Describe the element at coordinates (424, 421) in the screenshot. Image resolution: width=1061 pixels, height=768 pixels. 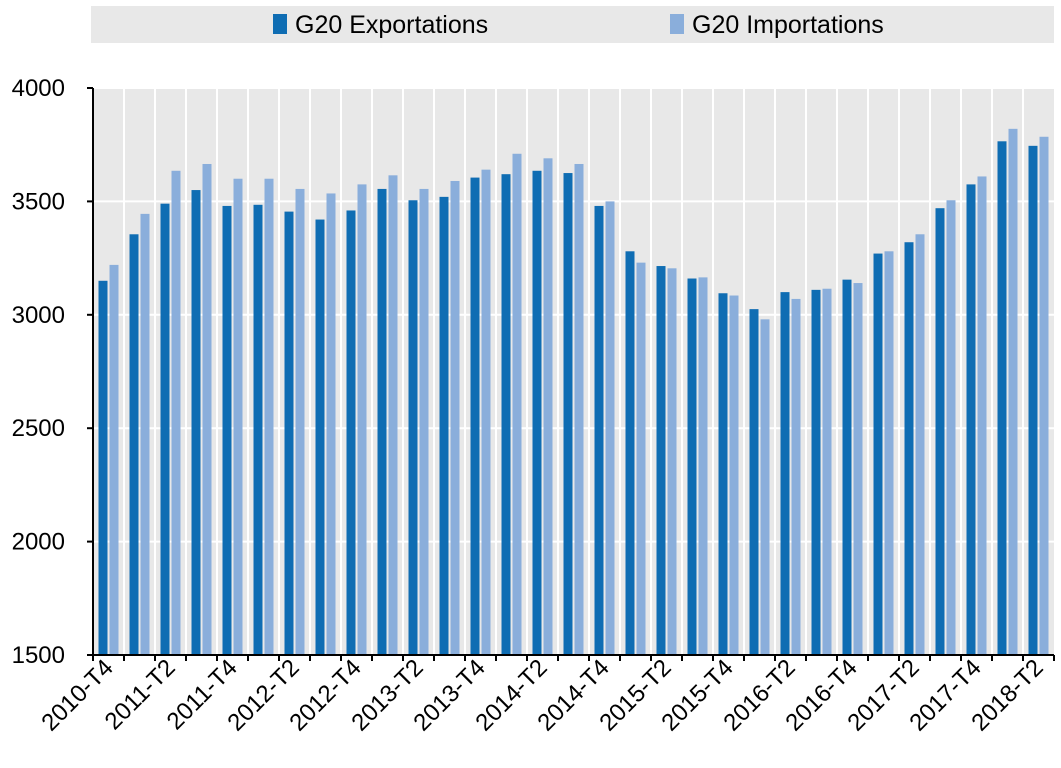
I see `bar-importations-2013-T2` at that location.